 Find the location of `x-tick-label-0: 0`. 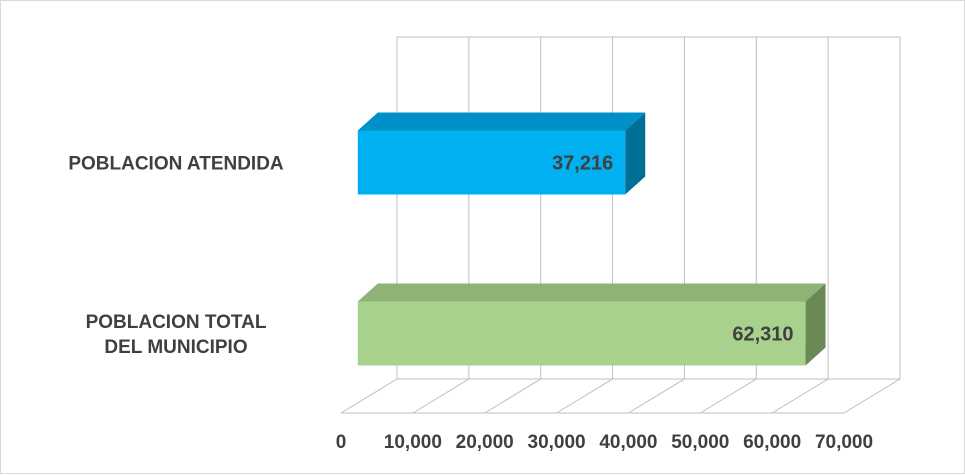

x-tick-label-0: 0 is located at coordinates (341, 442).